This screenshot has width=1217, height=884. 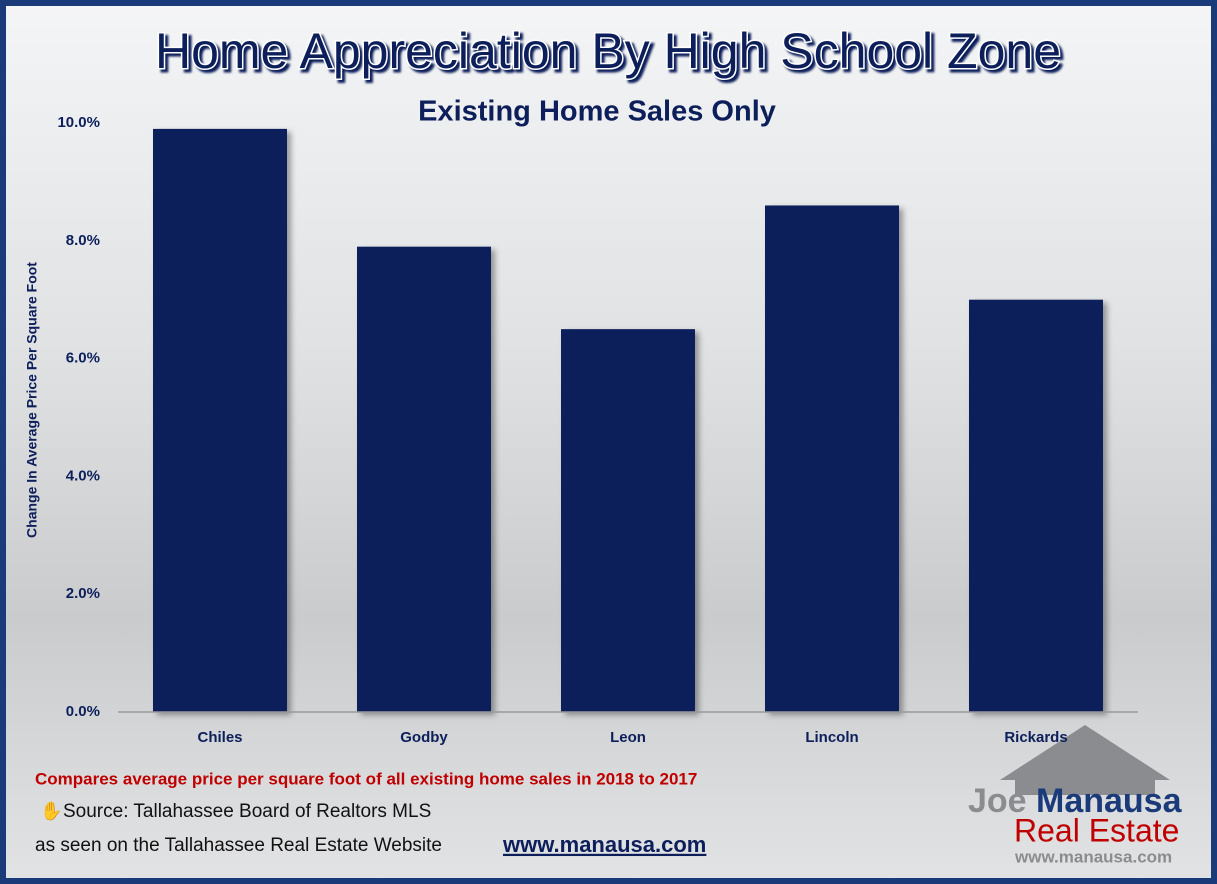 What do you see at coordinates (83, 711) in the screenshot?
I see `y-tick-label: 0.0%` at bounding box center [83, 711].